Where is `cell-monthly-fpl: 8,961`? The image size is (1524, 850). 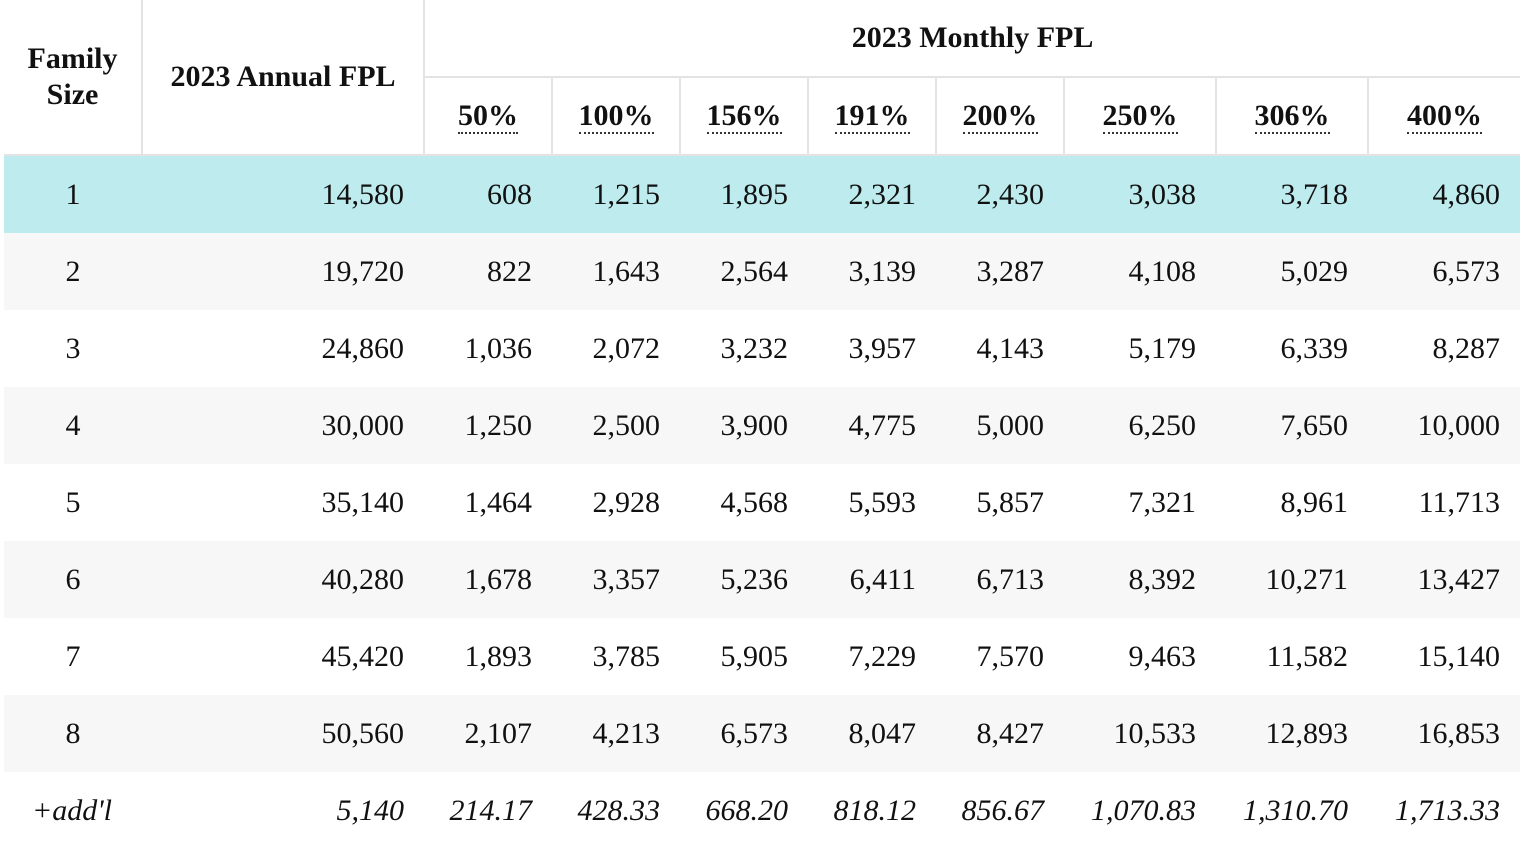
cell-monthly-fpl: 8,961 is located at coordinates (1292, 502).